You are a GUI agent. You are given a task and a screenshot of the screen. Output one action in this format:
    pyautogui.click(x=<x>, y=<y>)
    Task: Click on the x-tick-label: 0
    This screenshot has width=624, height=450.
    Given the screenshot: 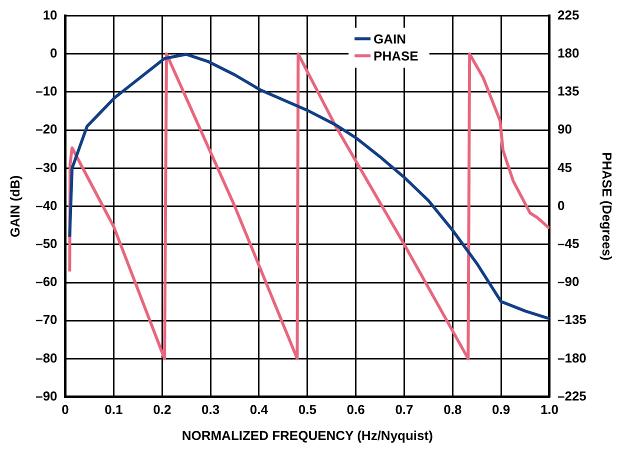 What is the action you would take?
    pyautogui.click(x=65, y=410)
    